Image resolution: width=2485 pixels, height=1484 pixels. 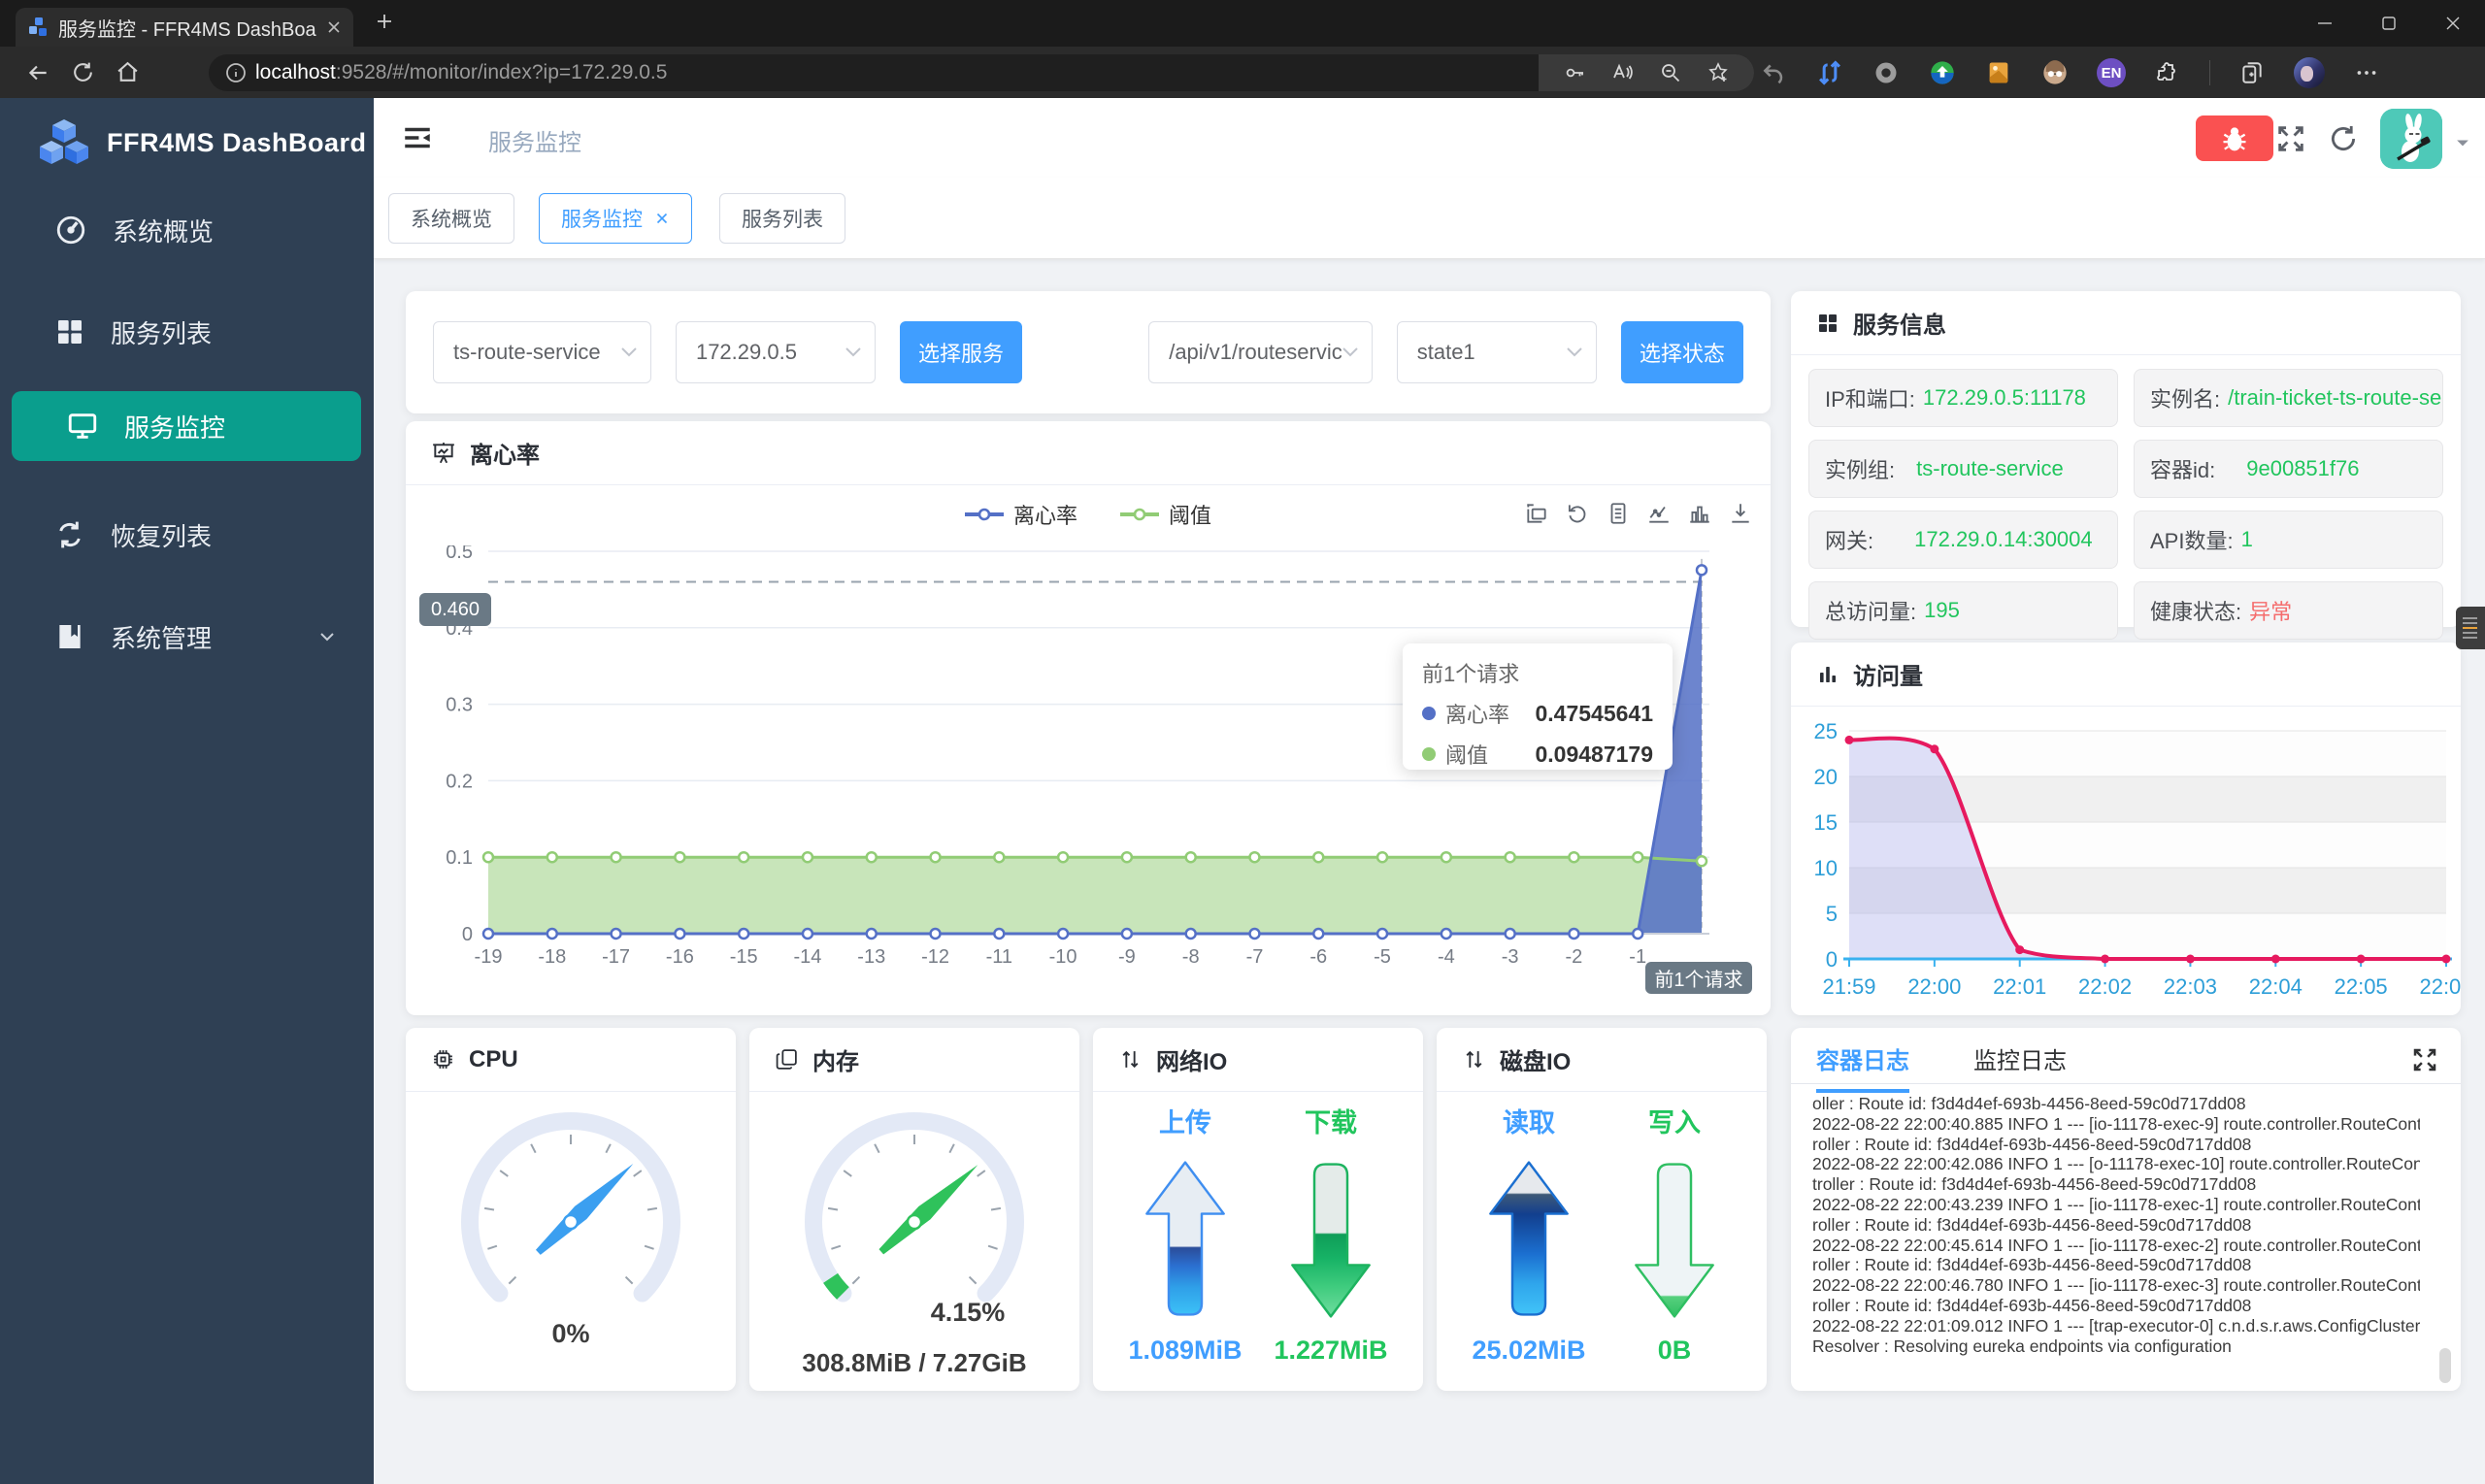 I want to click on fullscreen-icon, so click(x=2291, y=138).